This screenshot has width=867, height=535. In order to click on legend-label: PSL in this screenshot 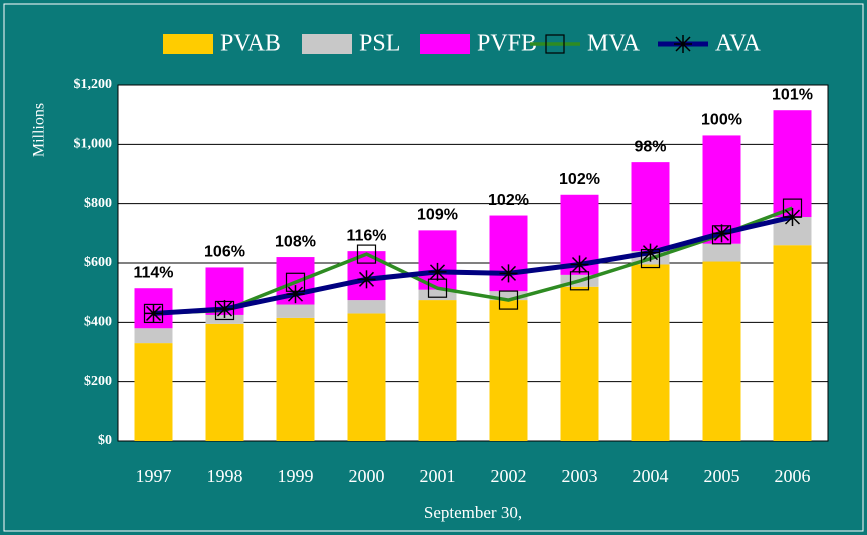, I will do `click(379, 44)`.